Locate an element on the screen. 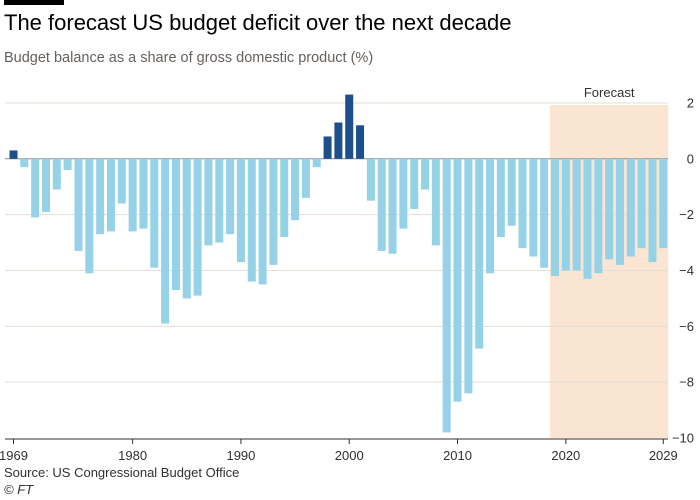 This screenshot has height=500, width=700. x-tick-label: 2029 is located at coordinates (663, 455).